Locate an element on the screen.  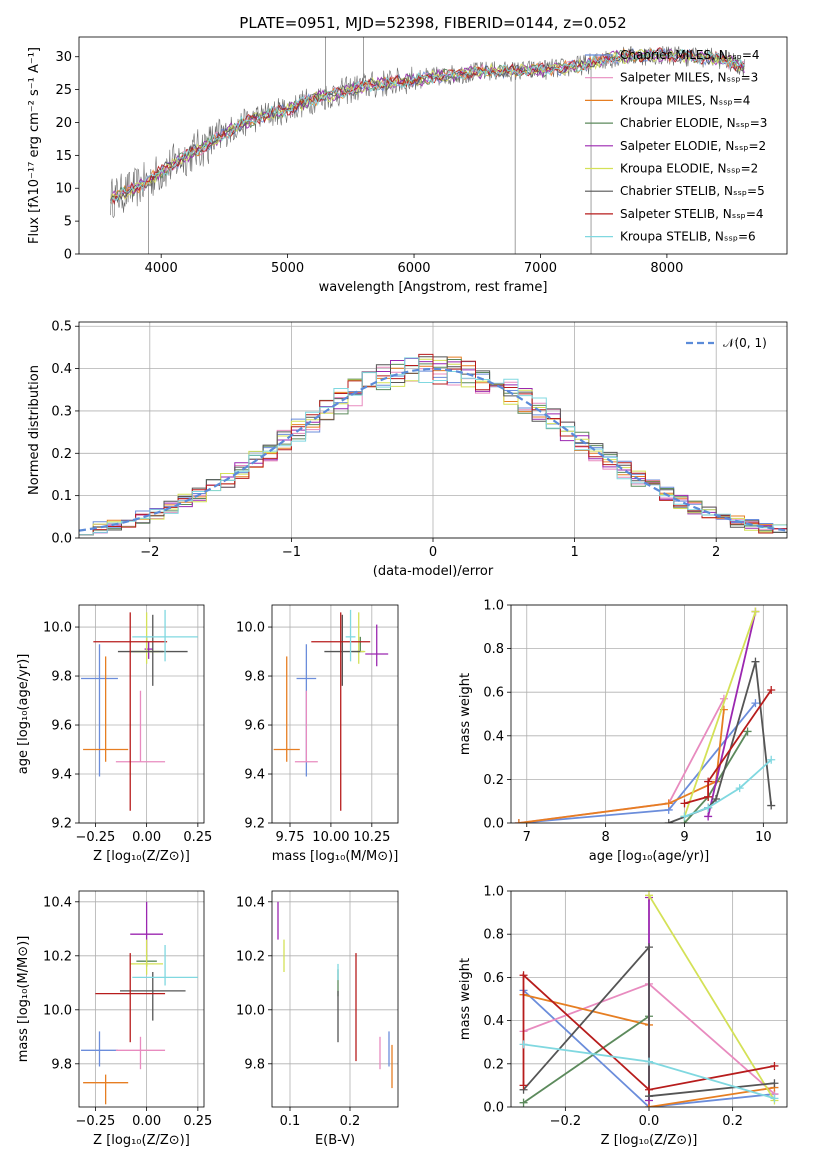
model-line-chabrier_miles is located at coordinates (427, 125).